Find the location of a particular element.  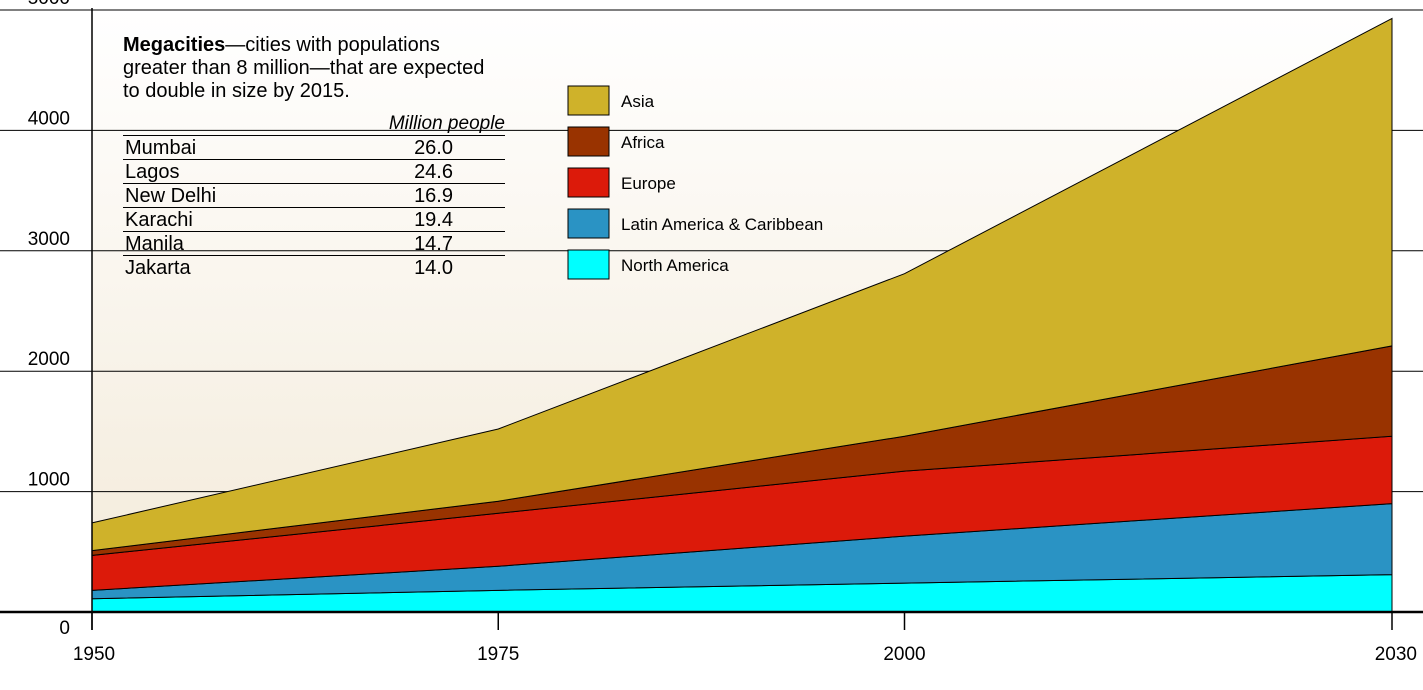

city-row: Jakarta 14.0 is located at coordinates (314, 267).